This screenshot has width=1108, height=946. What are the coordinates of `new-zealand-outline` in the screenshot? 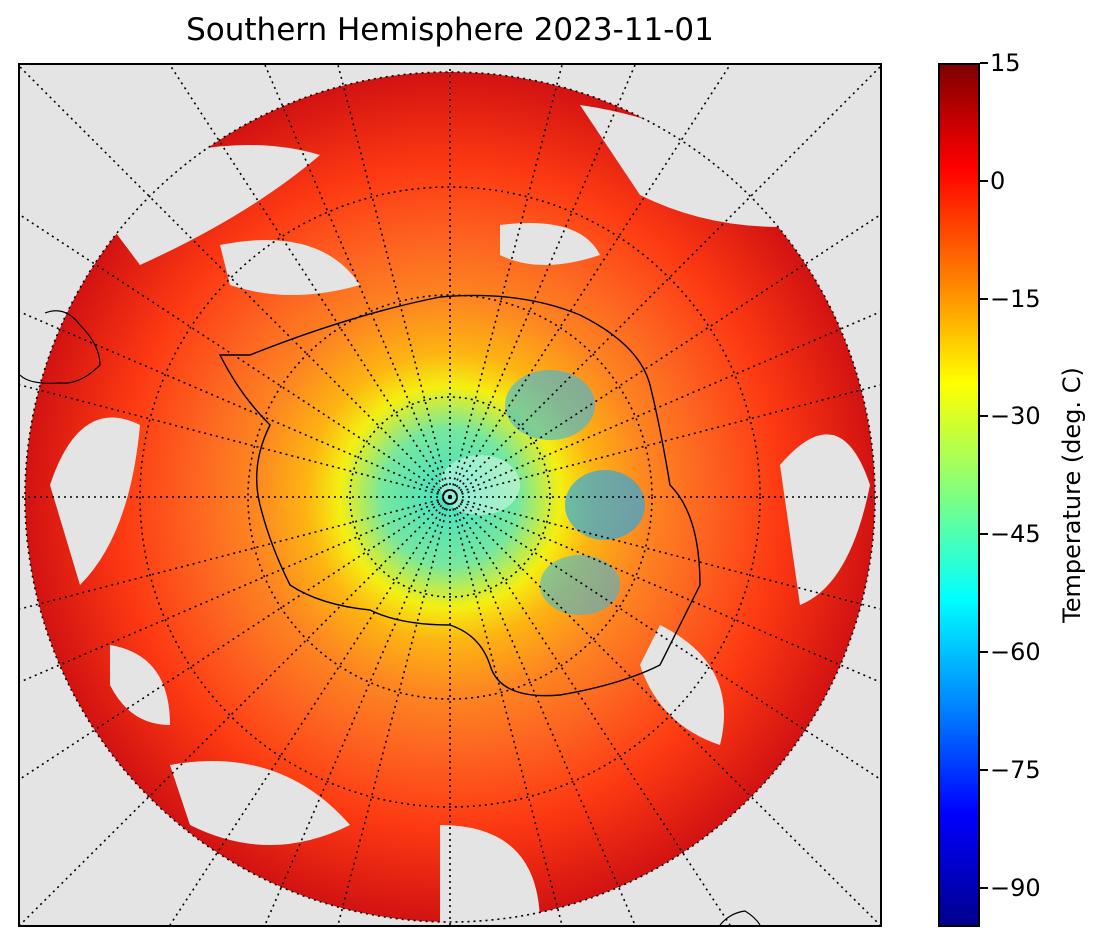 It's located at (60, 347).